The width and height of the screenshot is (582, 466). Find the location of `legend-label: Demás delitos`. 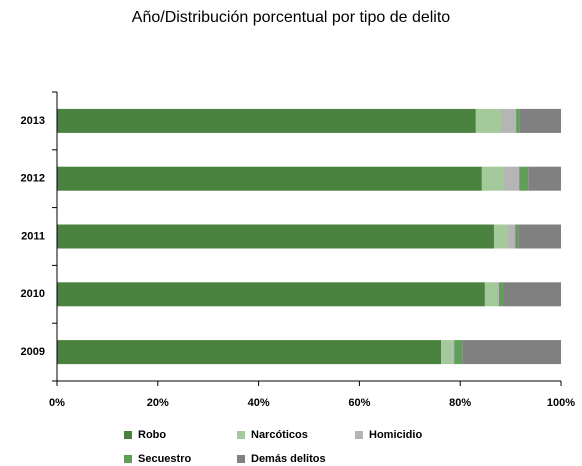

legend-label: Demás delitos is located at coordinates (288, 459).